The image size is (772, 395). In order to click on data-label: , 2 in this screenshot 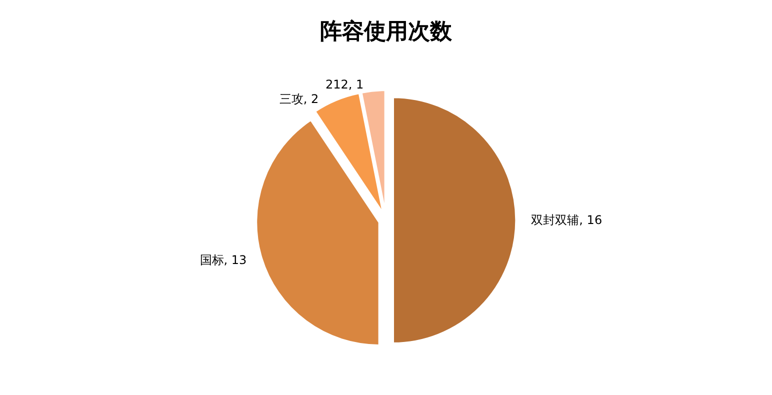, I will do `click(311, 99)`.